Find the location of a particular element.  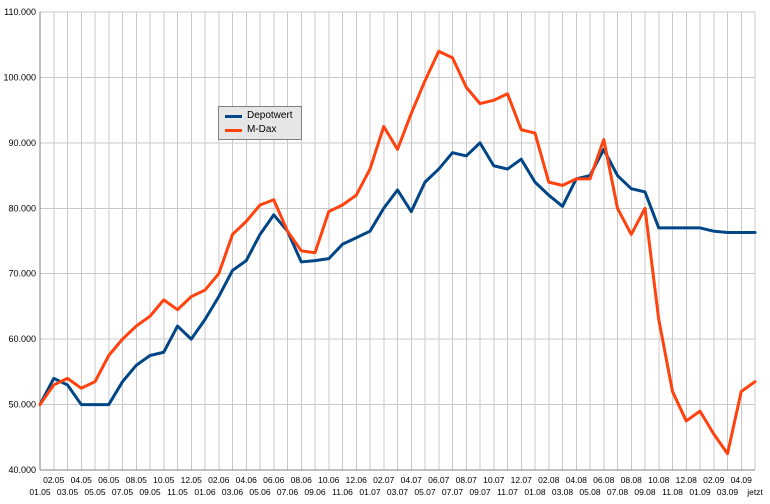

x-axis-label: 07.05 is located at coordinates (123, 492).